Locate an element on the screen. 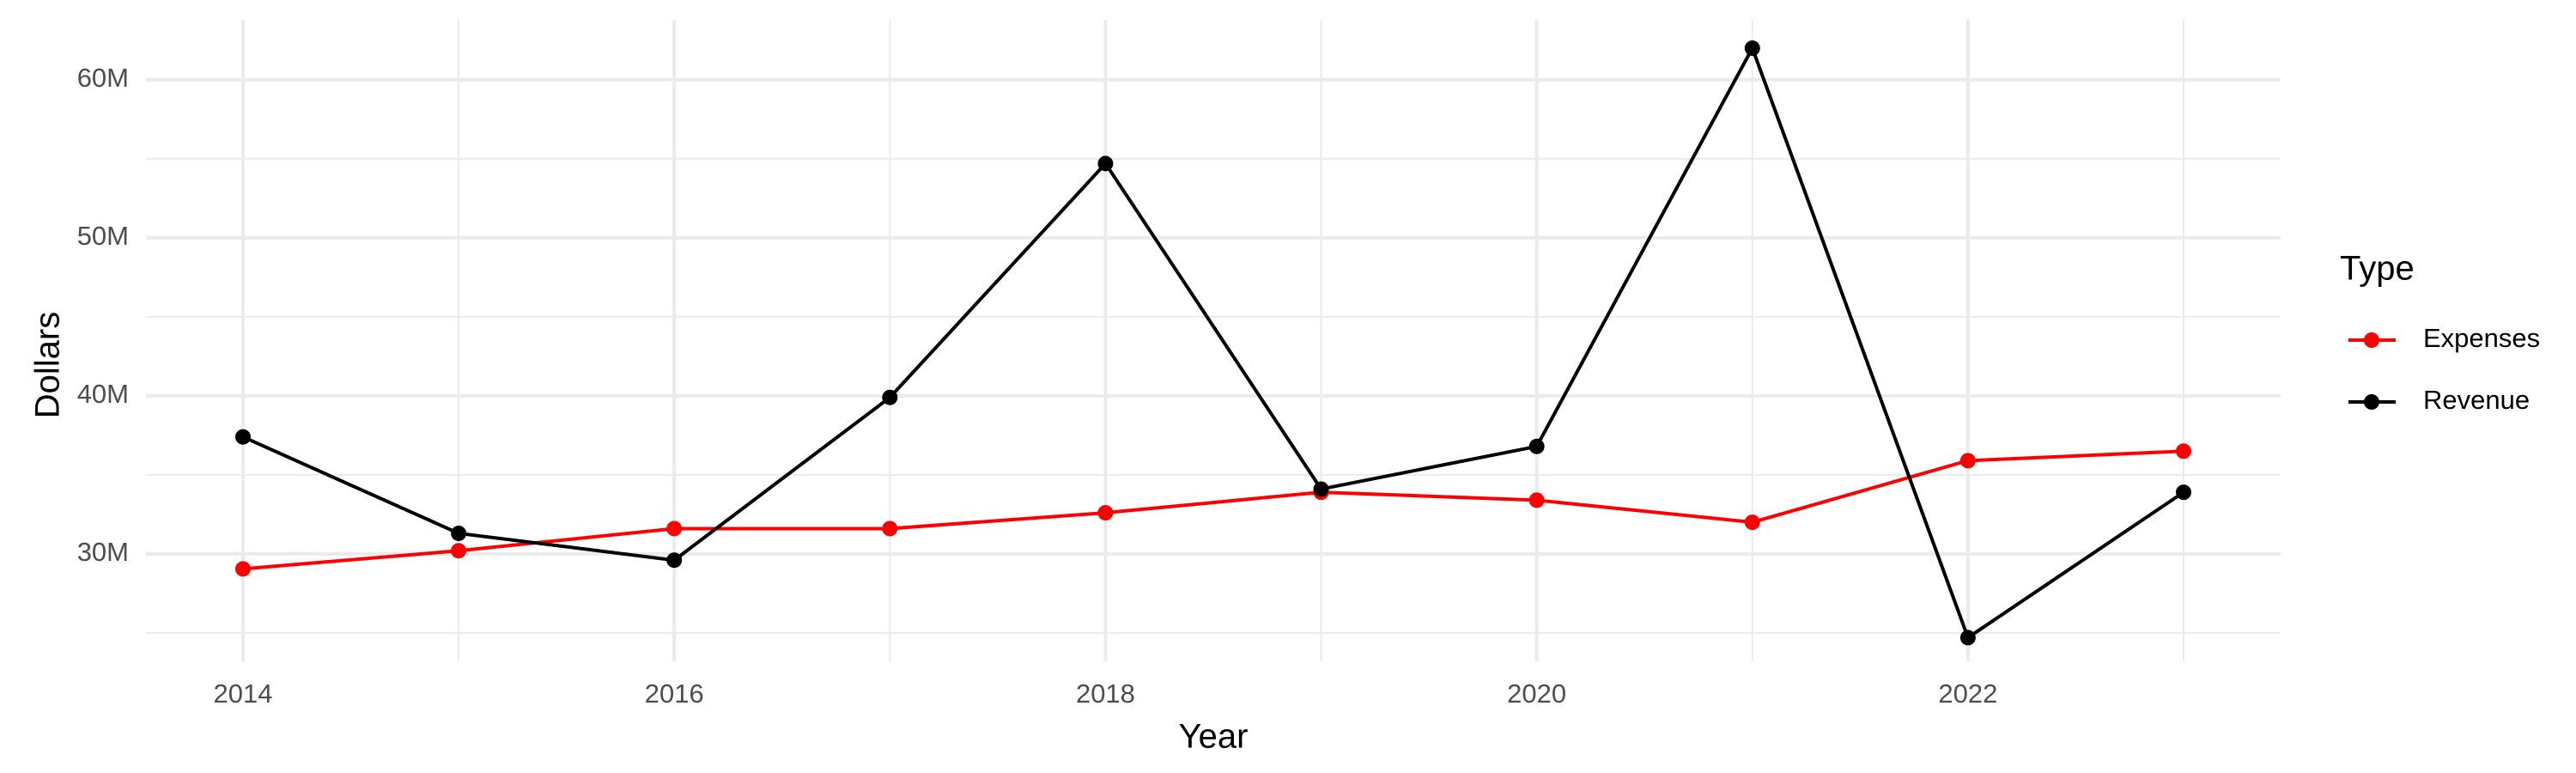 This screenshot has height=773, width=2576. y-tick-label: 30M is located at coordinates (103, 552).